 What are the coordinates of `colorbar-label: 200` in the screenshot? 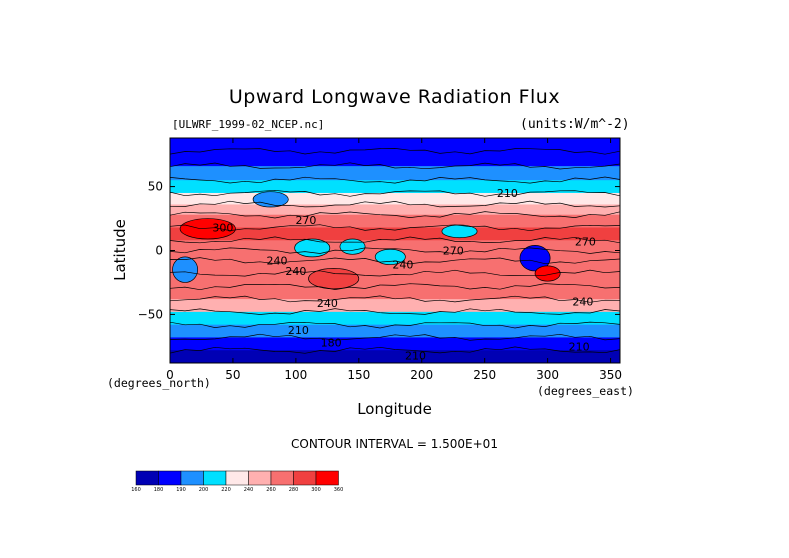 It's located at (204, 490).